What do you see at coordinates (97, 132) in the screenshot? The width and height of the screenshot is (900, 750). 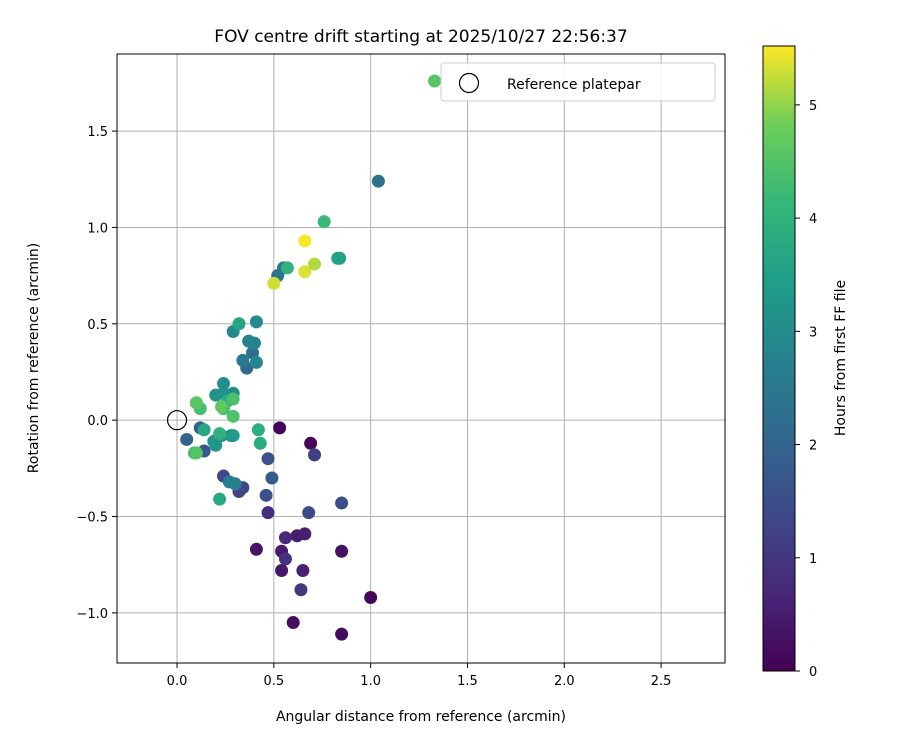 I see `y-tick-label: 1.5` at bounding box center [97, 132].